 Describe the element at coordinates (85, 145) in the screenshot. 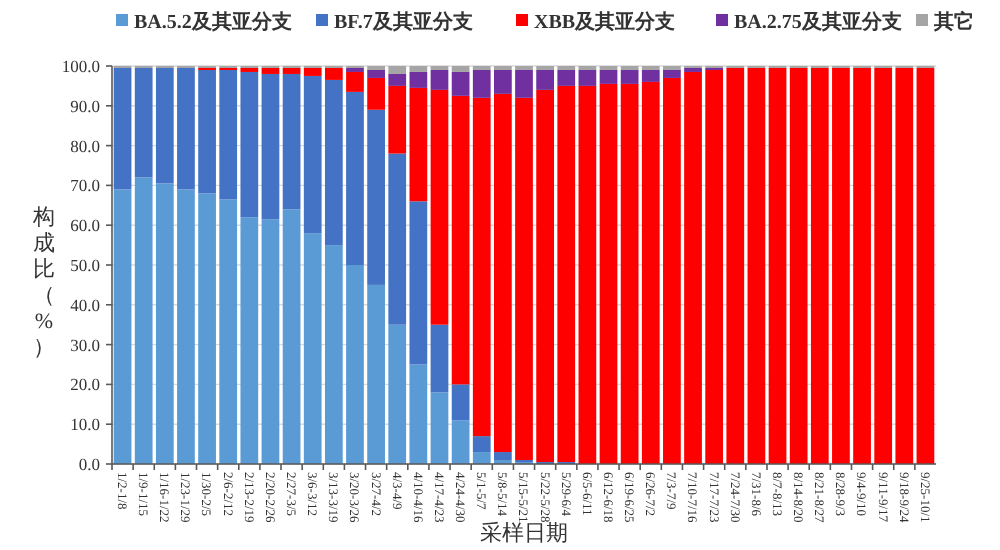

I see `y-tick-label: 80.0` at that location.